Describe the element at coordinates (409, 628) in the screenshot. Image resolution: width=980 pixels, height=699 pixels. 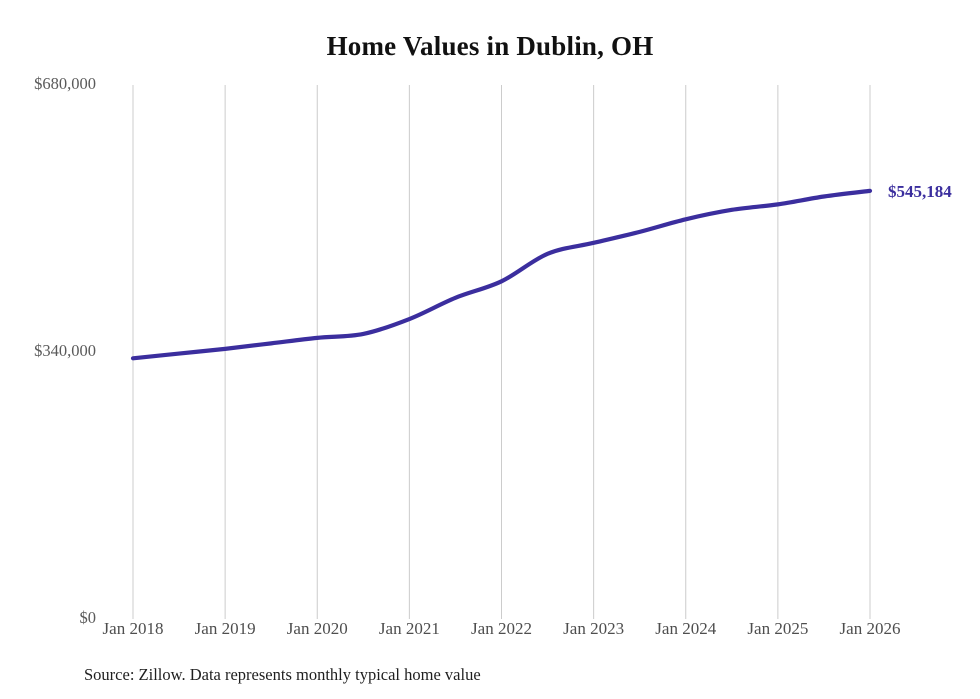
I see `x-tick-label-jan-2021: Jan 2021` at that location.